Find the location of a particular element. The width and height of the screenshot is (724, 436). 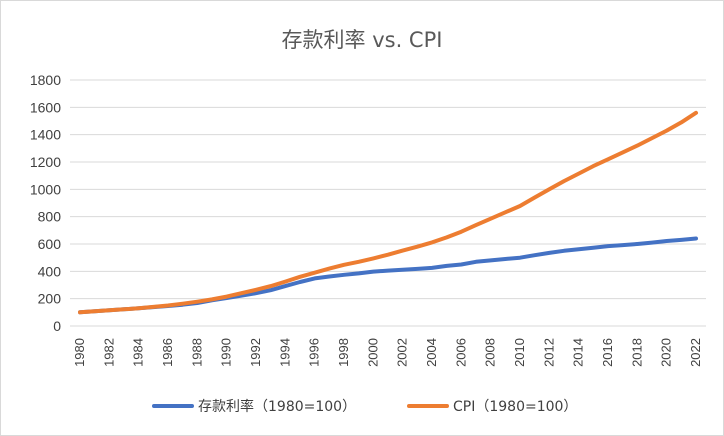

x-tick-label: 2010 is located at coordinates (519, 352).